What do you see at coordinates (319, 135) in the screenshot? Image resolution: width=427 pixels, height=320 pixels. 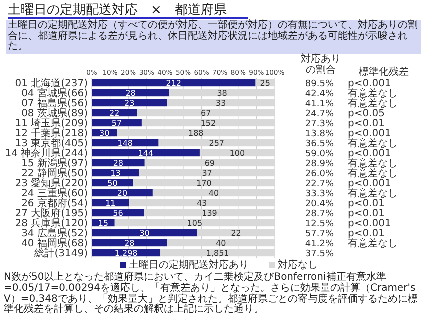 I see `text: 13.8%` at bounding box center [319, 135].